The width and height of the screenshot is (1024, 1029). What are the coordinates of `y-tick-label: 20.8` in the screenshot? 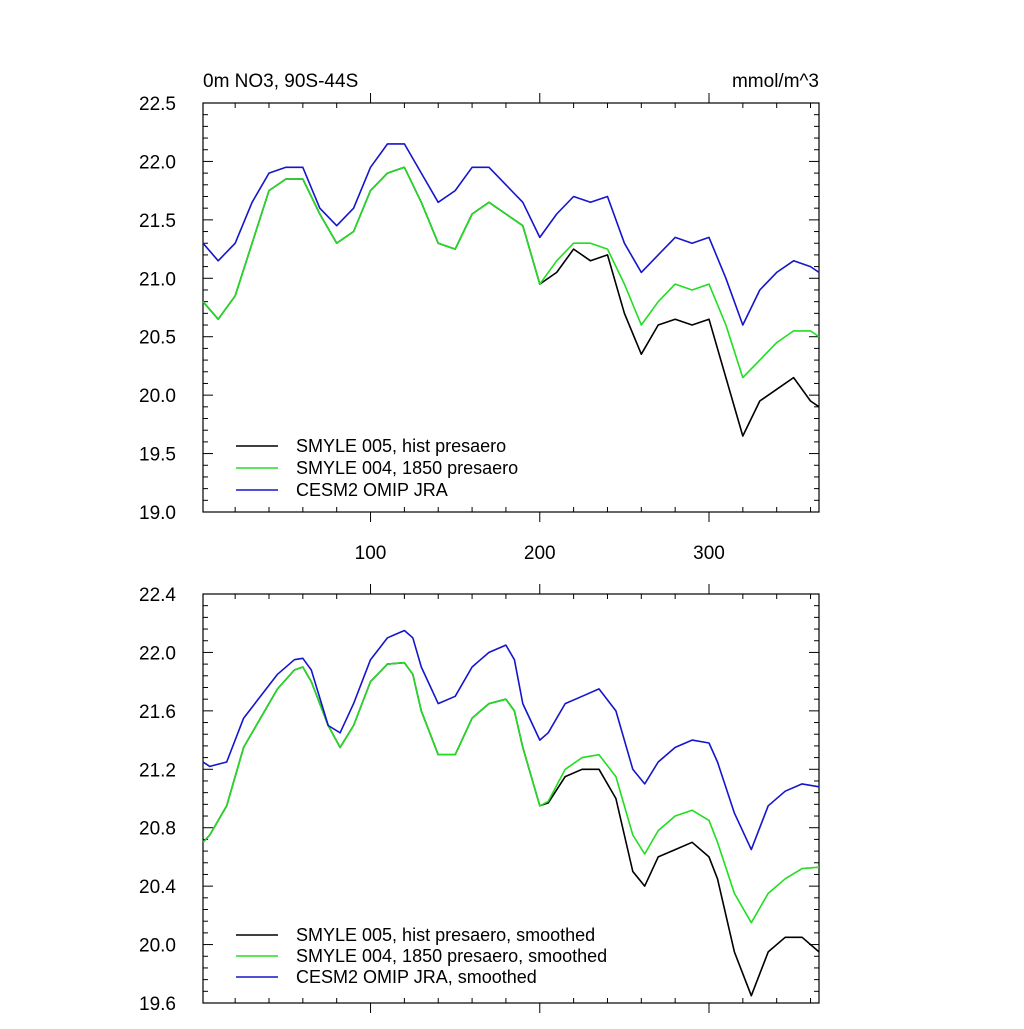 It's located at (157, 829).